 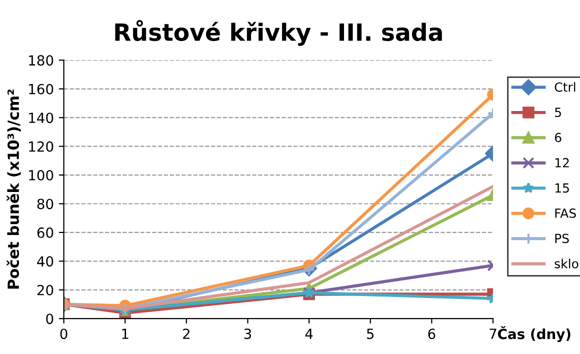 I want to click on legend-label: FAS, so click(x=565, y=213).